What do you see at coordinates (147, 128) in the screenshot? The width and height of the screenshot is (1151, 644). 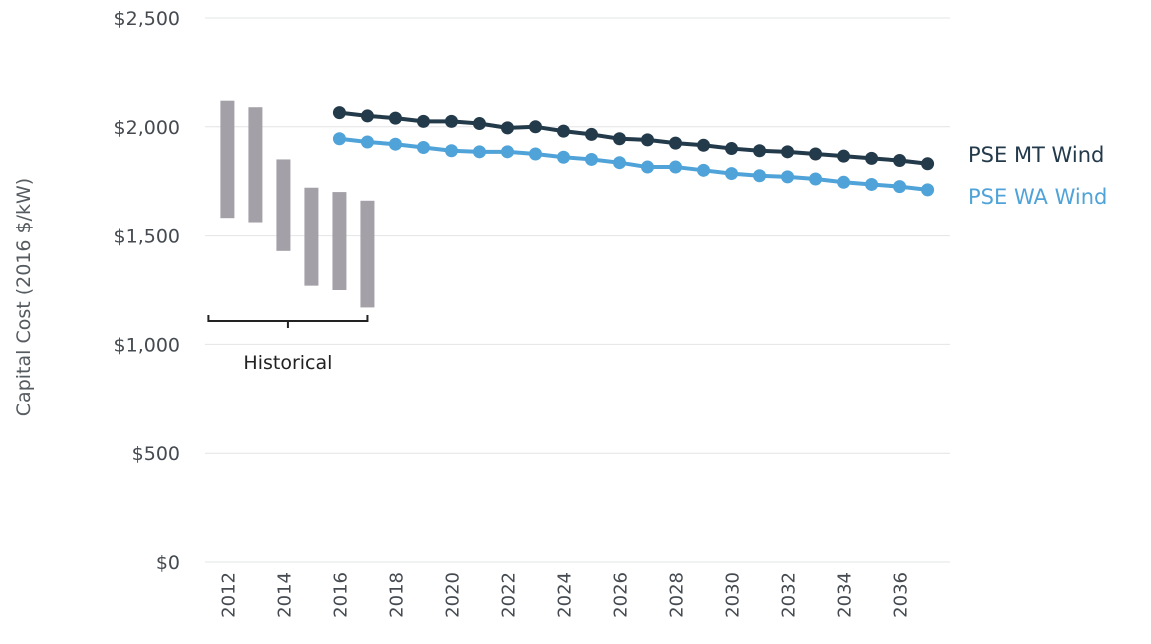 I see `y-tick-label: $2,000` at bounding box center [147, 128].